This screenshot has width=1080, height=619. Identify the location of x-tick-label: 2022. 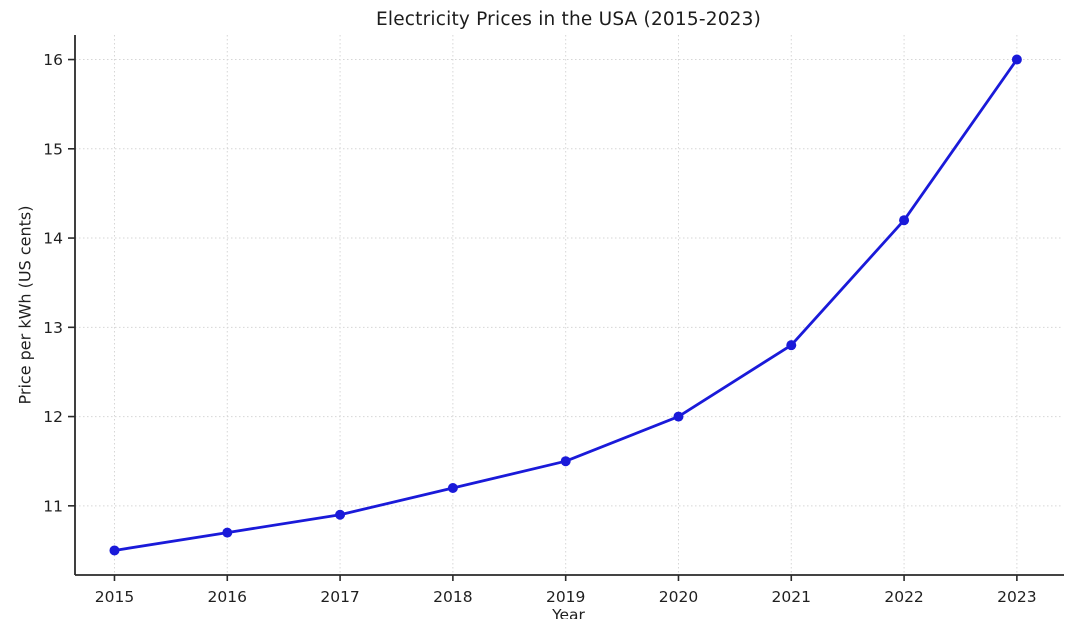
(903, 597).